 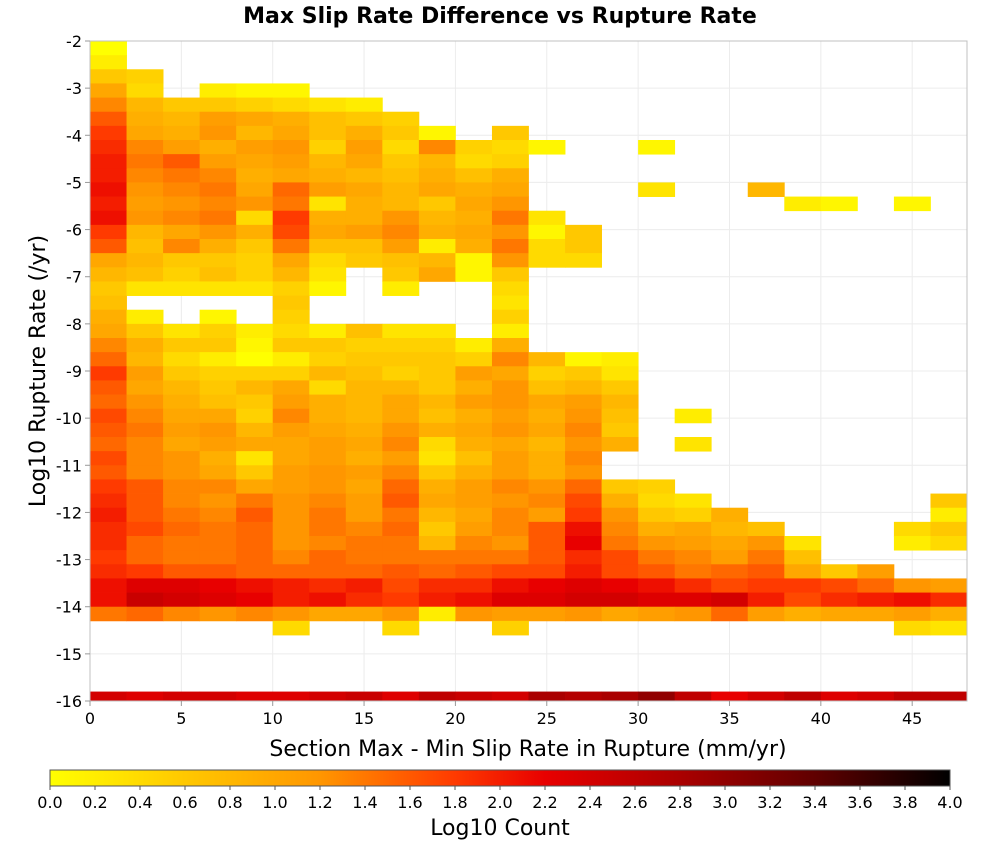 What do you see at coordinates (638, 718) in the screenshot?
I see `x-tick-label: 30` at bounding box center [638, 718].